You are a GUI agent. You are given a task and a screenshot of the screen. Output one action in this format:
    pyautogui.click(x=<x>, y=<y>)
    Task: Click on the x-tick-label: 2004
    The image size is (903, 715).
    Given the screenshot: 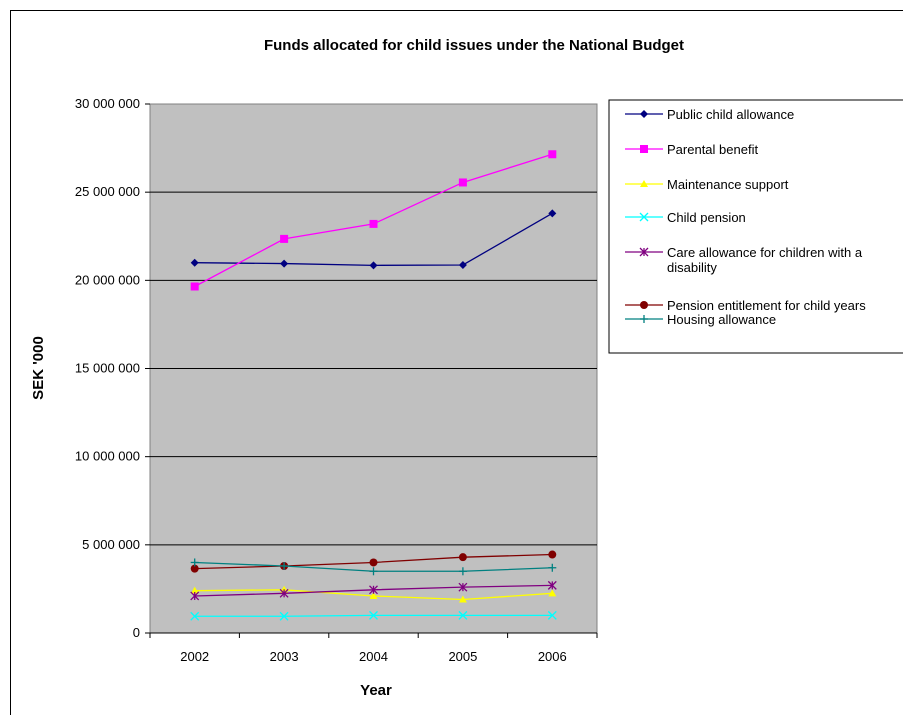 What is the action you would take?
    pyautogui.click(x=373, y=656)
    